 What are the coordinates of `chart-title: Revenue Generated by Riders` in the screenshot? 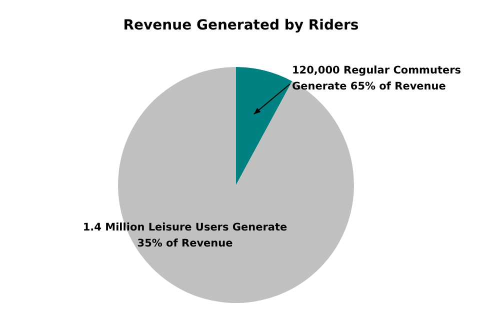 It's located at (241, 26).